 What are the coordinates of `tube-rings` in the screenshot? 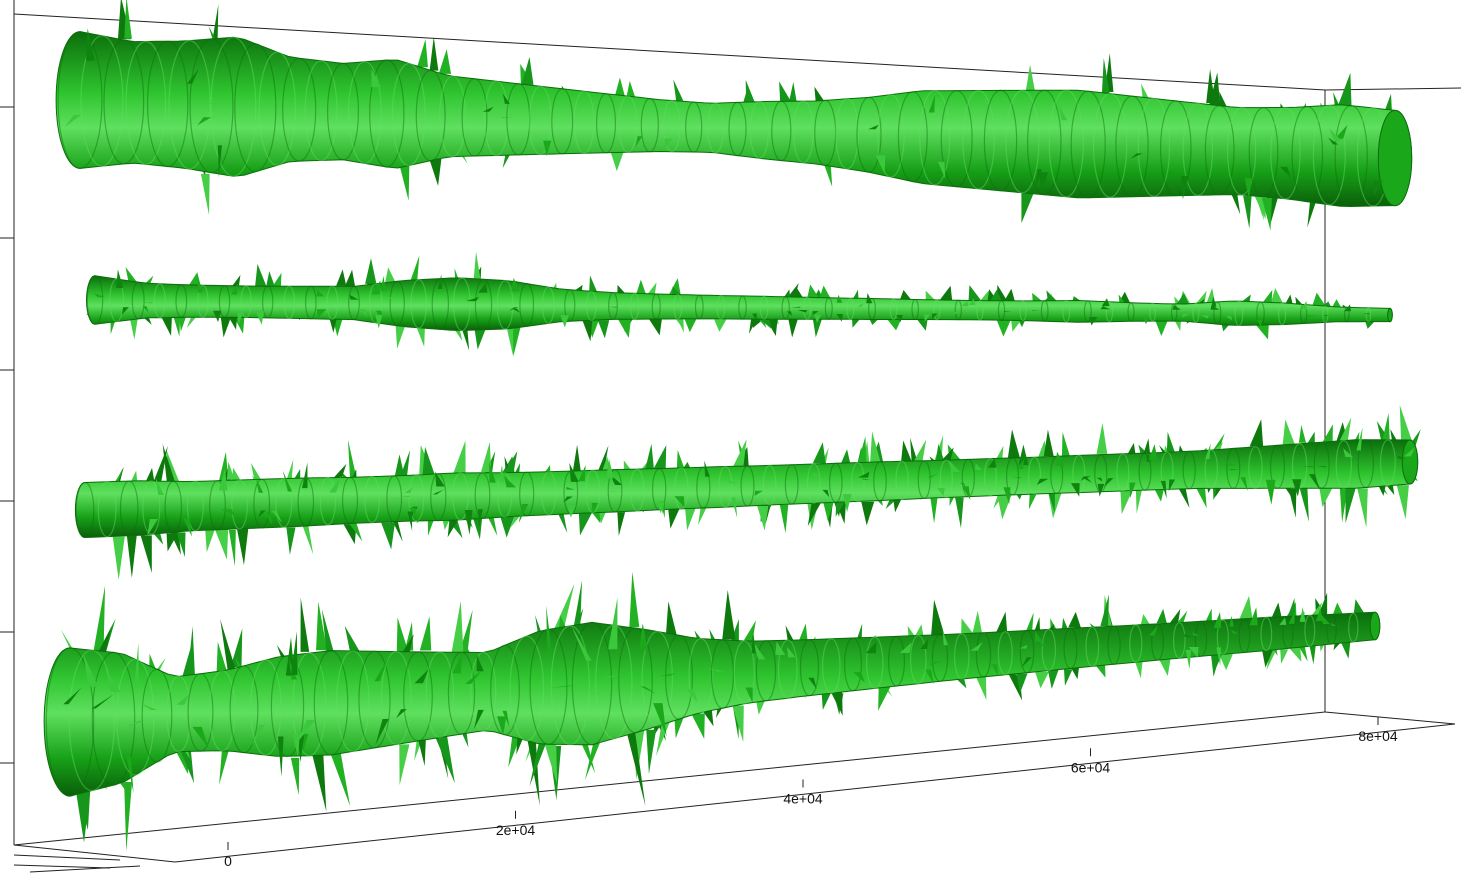 It's located at (739, 303).